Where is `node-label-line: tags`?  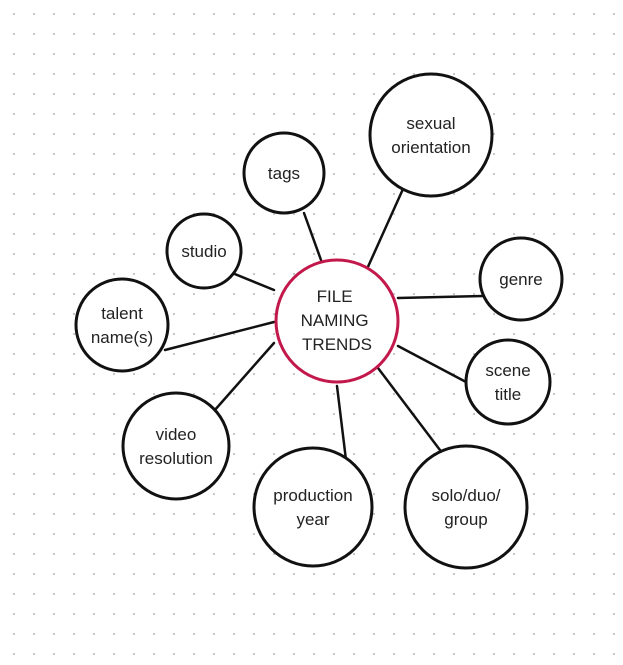 node-label-line: tags is located at coordinates (284, 173).